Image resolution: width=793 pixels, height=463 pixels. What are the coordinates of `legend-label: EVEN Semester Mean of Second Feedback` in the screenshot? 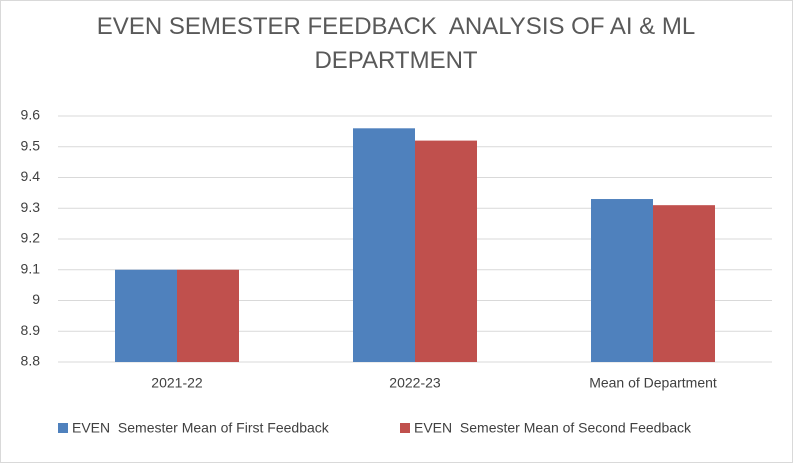 It's located at (553, 428).